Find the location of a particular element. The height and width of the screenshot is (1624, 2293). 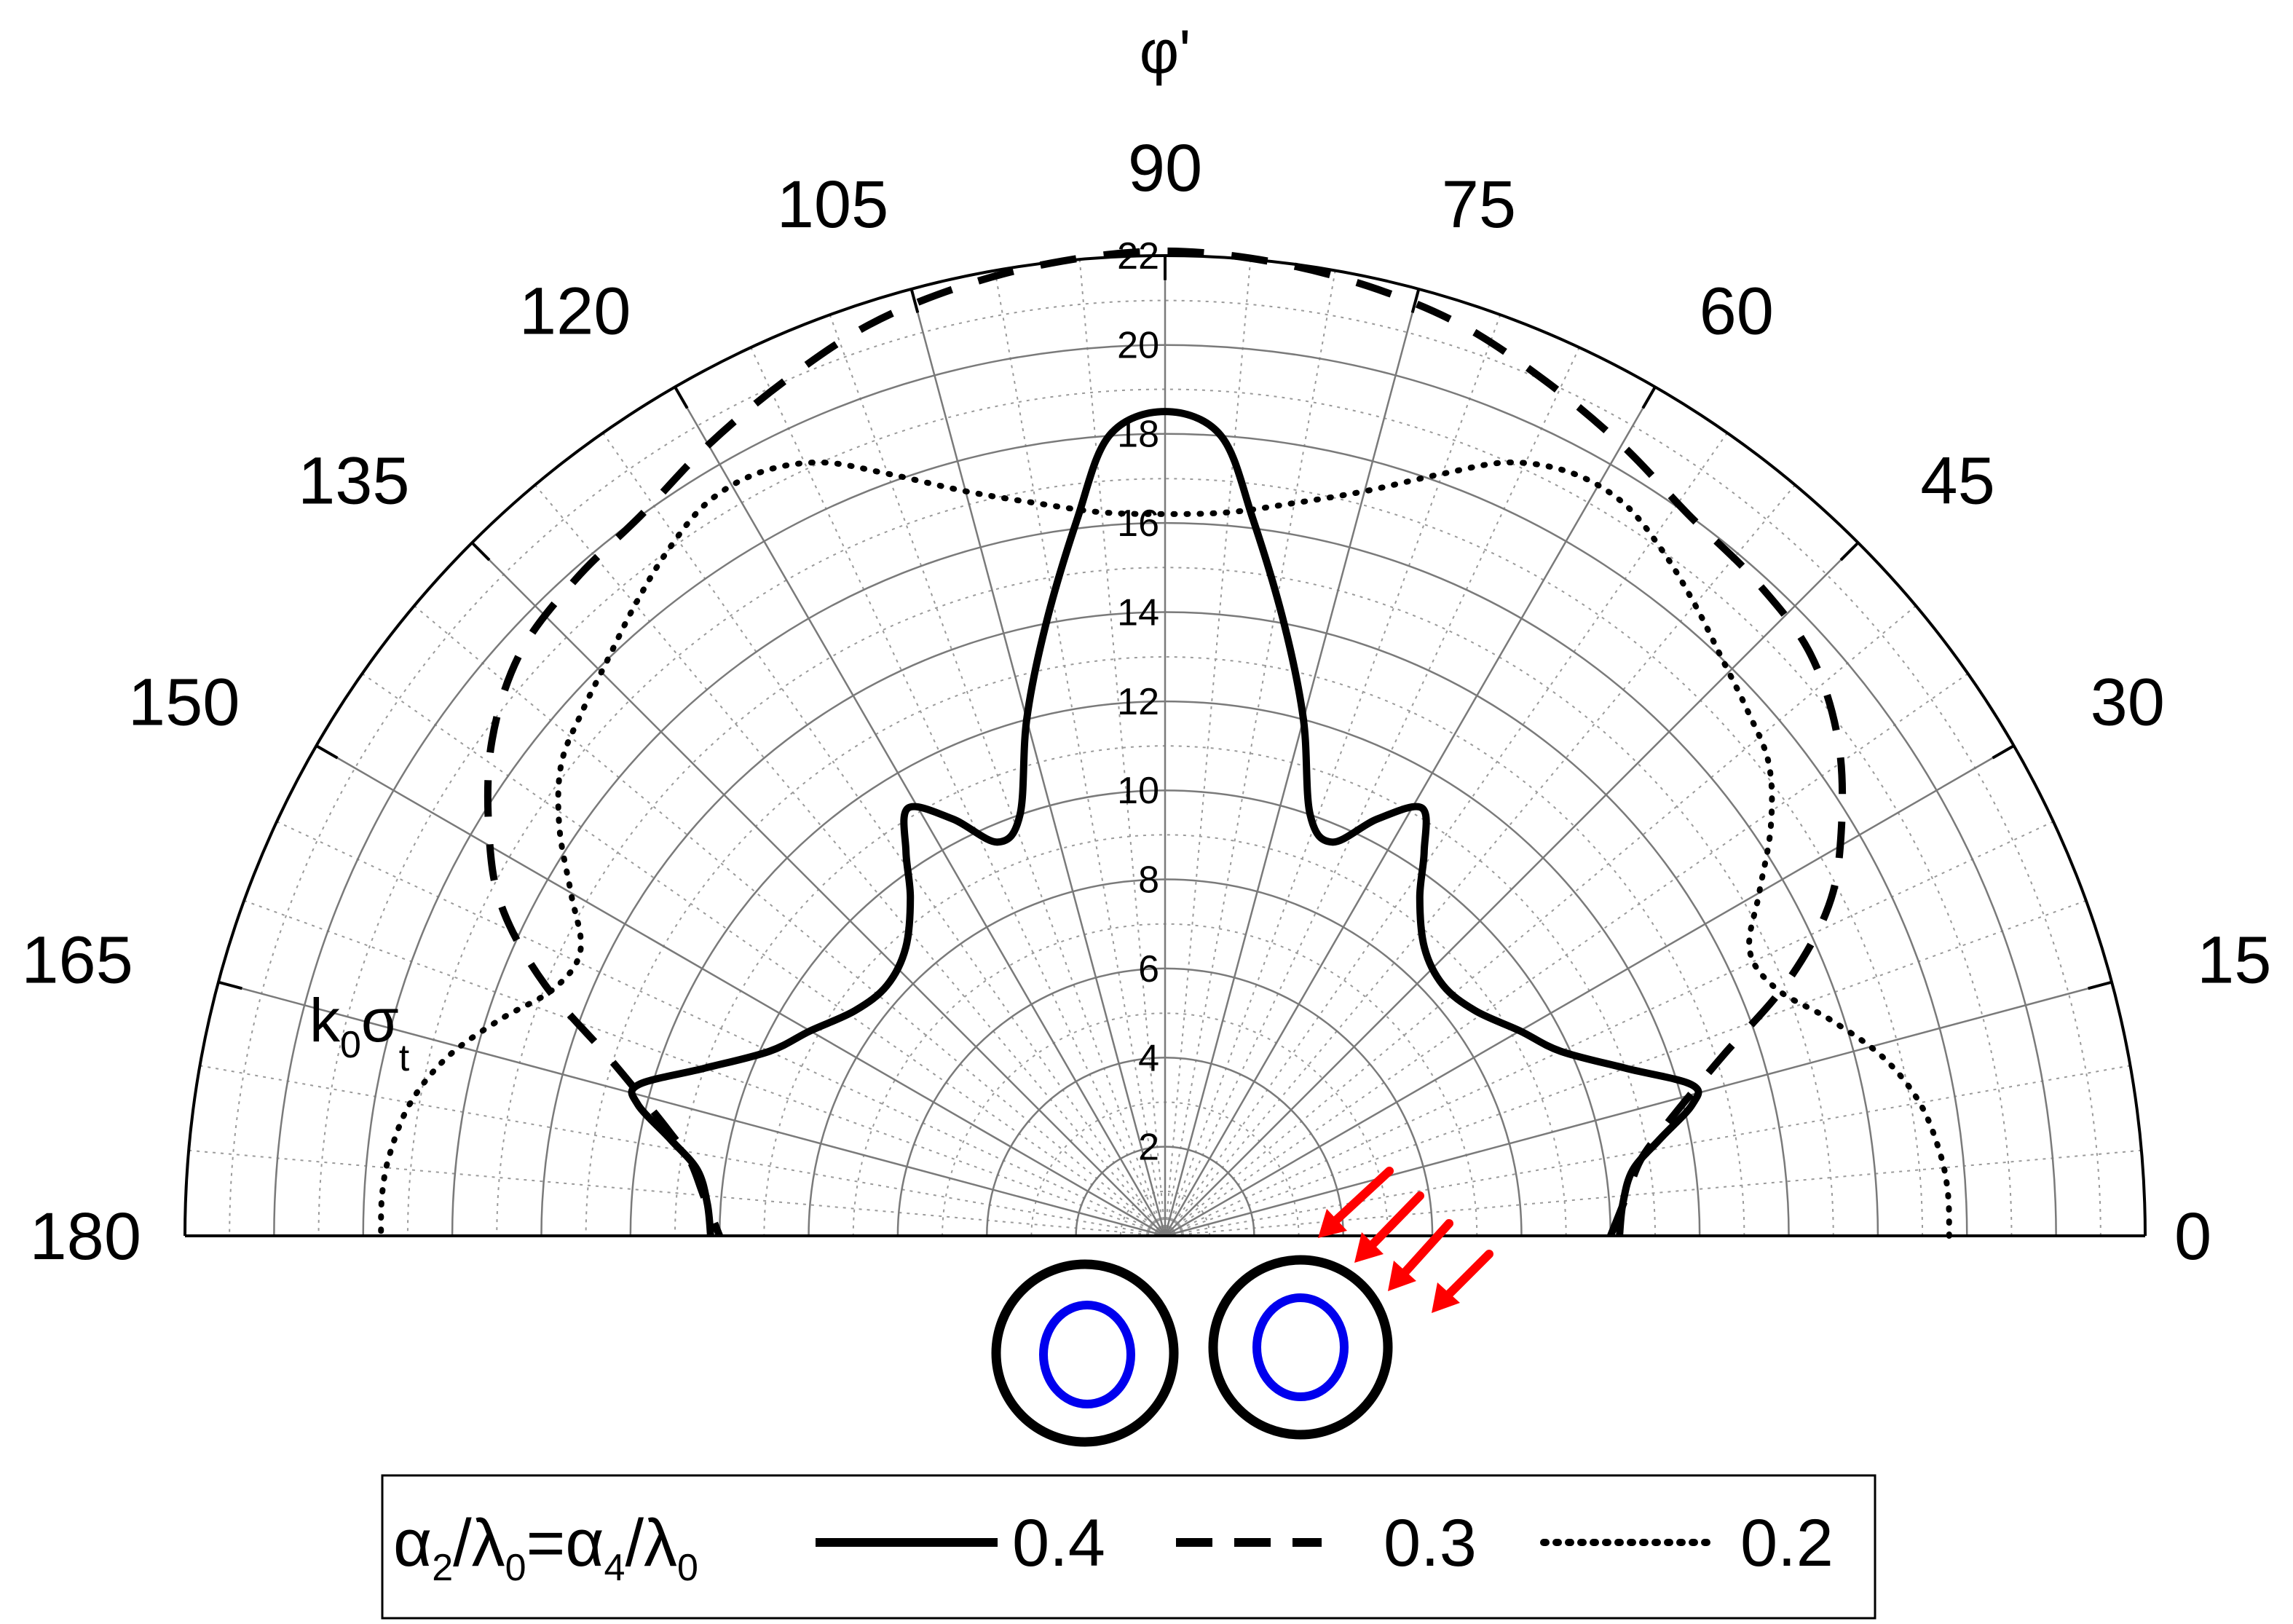

radial-axis-label-main: k is located at coordinates (325, 1020).